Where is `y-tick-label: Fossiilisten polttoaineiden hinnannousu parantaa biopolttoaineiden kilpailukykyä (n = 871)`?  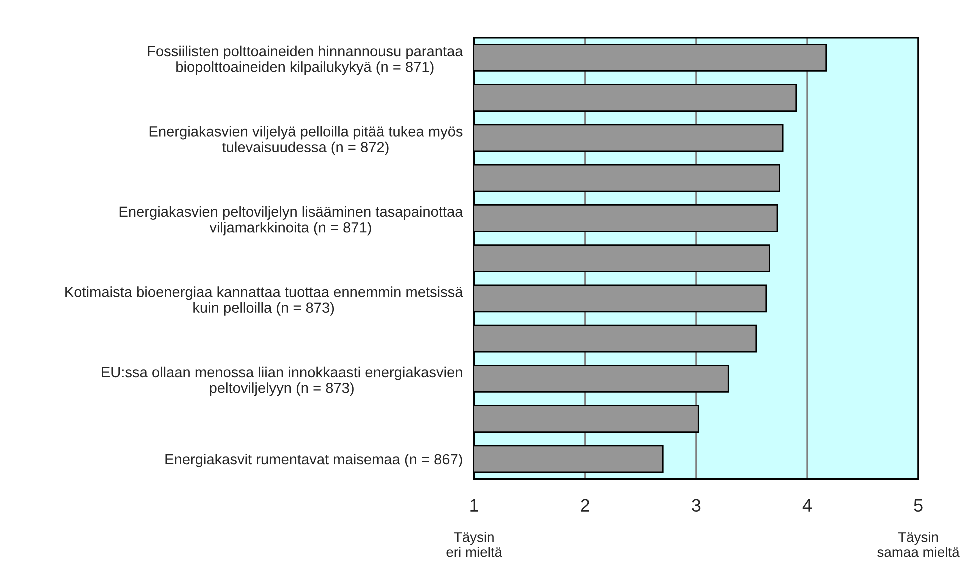
y-tick-label: Fossiilisten polttoaineiden hinnannousu parantaa biopolttoaineiden kilpailukykyä (n = 871) is located at coordinates (306, 61).